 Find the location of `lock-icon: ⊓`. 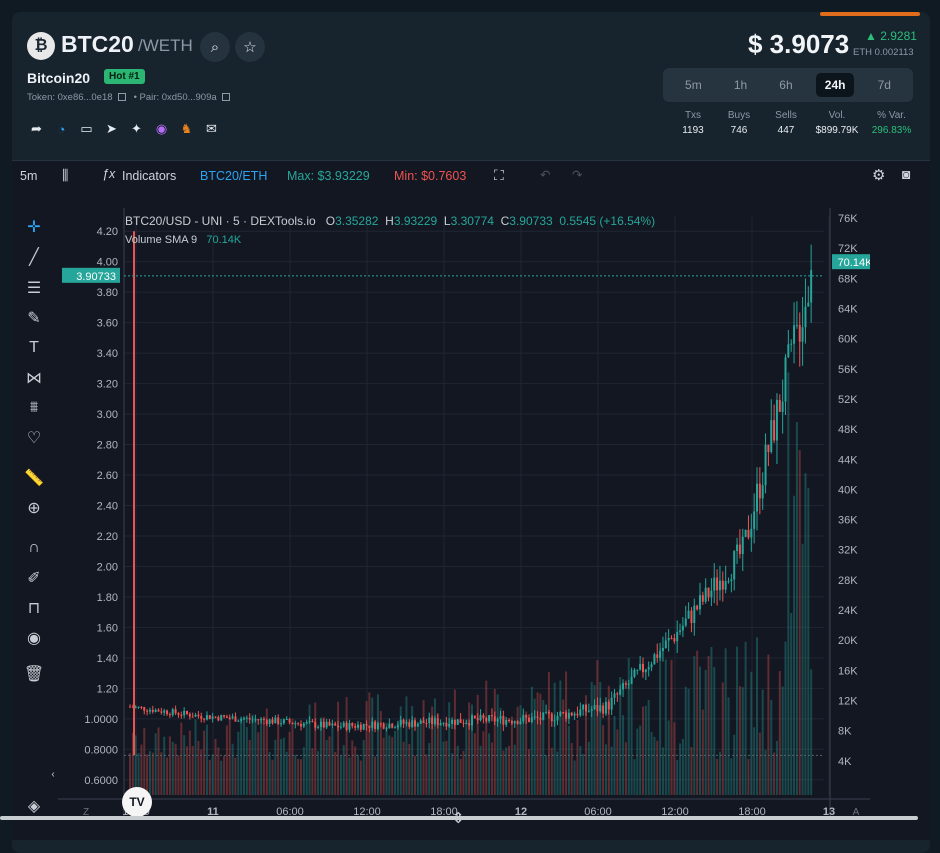

lock-icon: ⊓ is located at coordinates (34, 608).